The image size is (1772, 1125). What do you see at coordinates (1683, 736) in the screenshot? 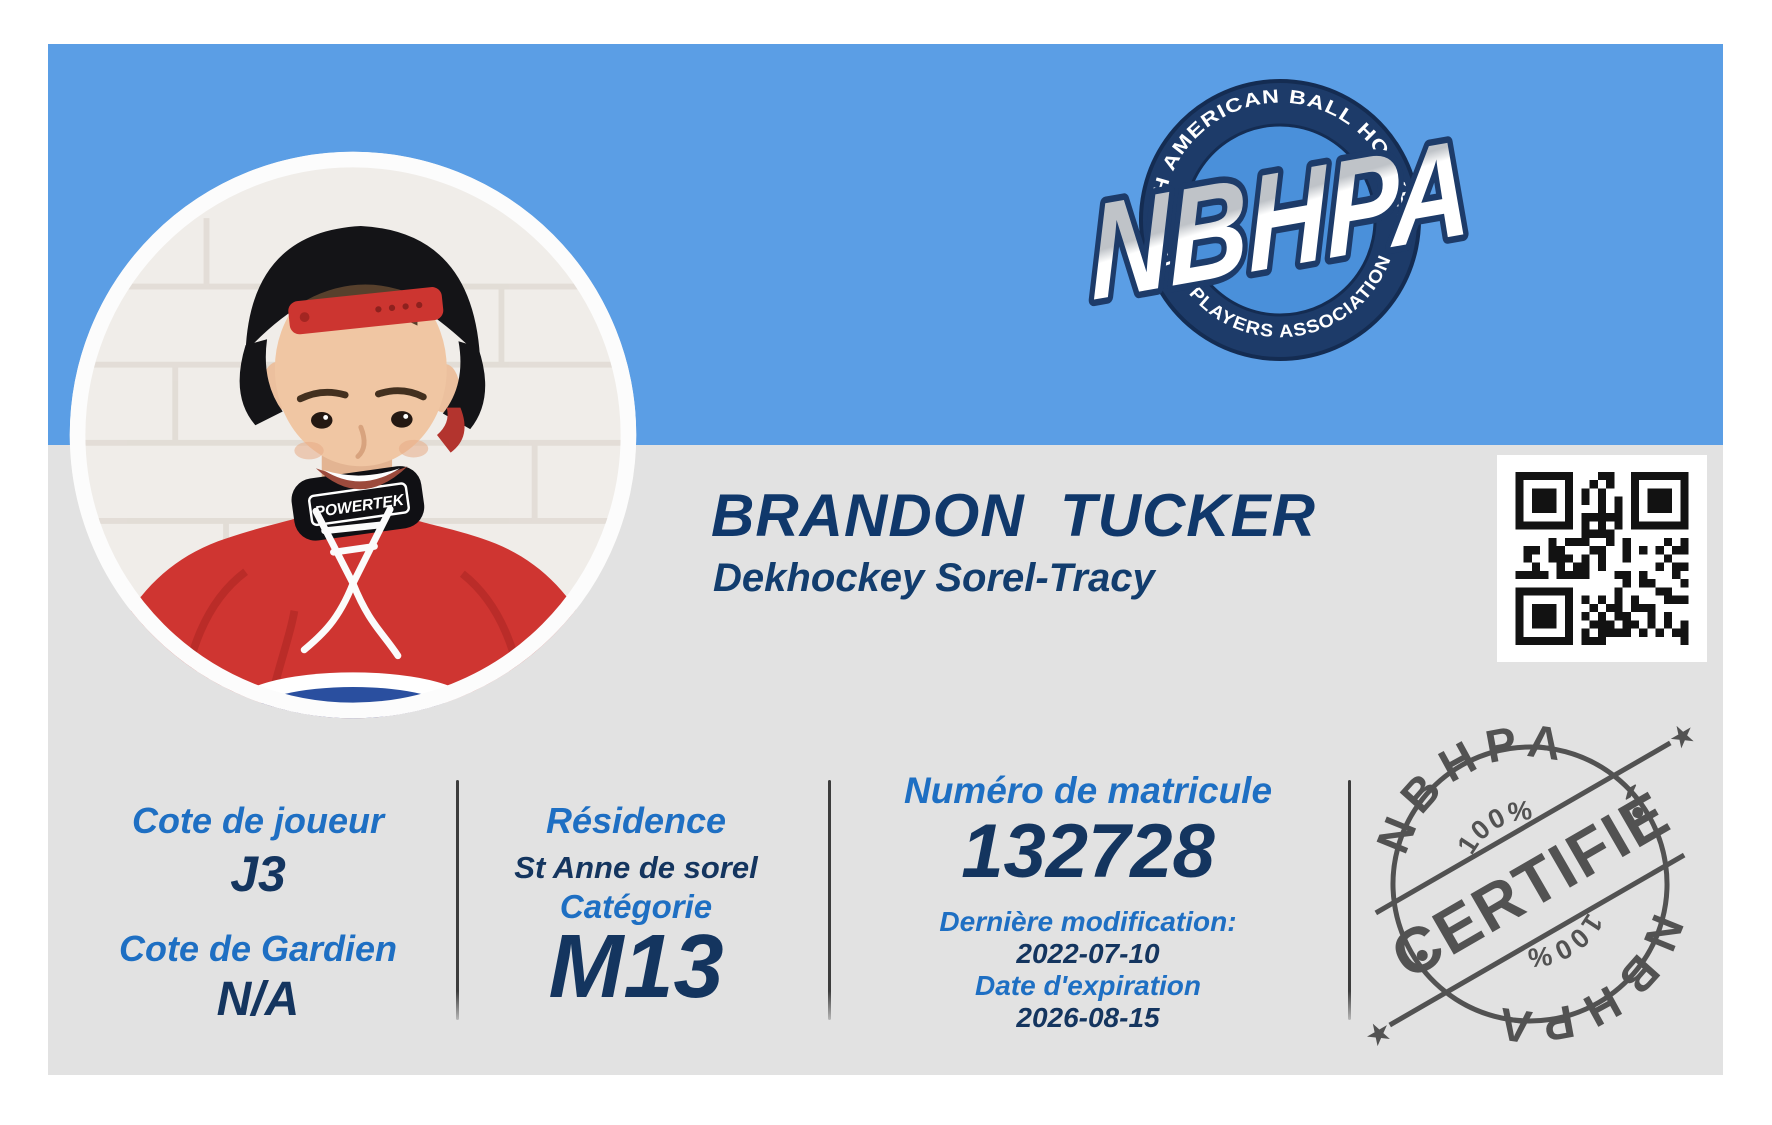
I see `stamp-star-right: ★` at bounding box center [1683, 736].